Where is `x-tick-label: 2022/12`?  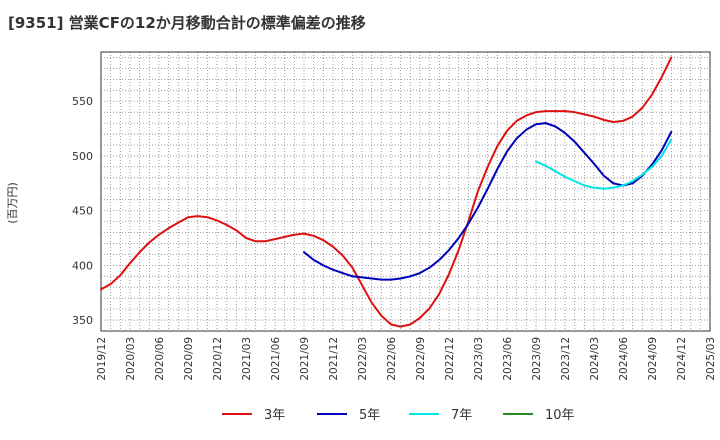
x-tick-label: 2022/12 is located at coordinates (450, 359).